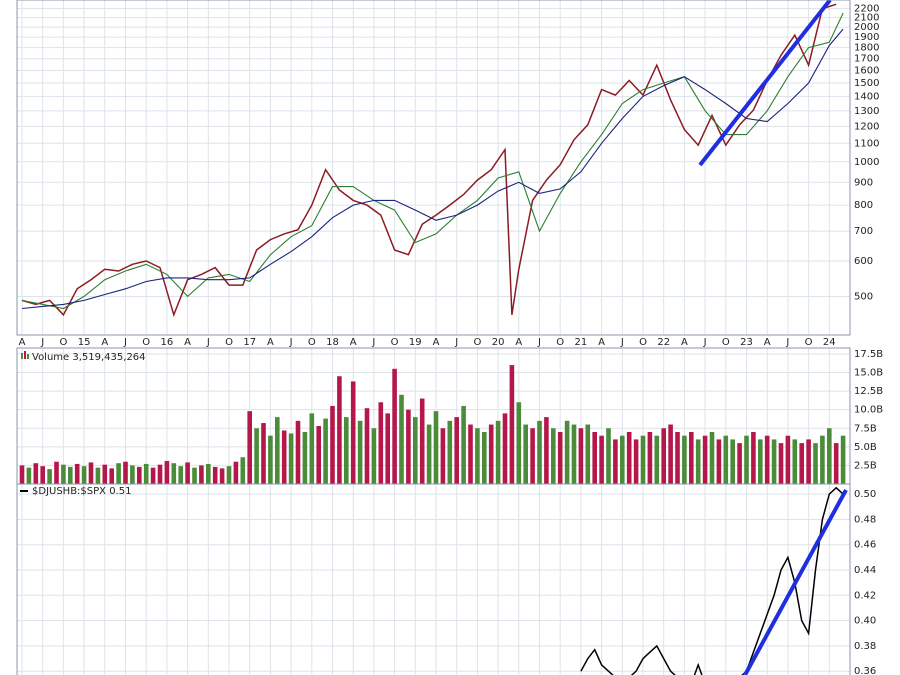  Describe the element at coordinates (866, 96) in the screenshot. I see `y-tick-label: 1400` at that location.